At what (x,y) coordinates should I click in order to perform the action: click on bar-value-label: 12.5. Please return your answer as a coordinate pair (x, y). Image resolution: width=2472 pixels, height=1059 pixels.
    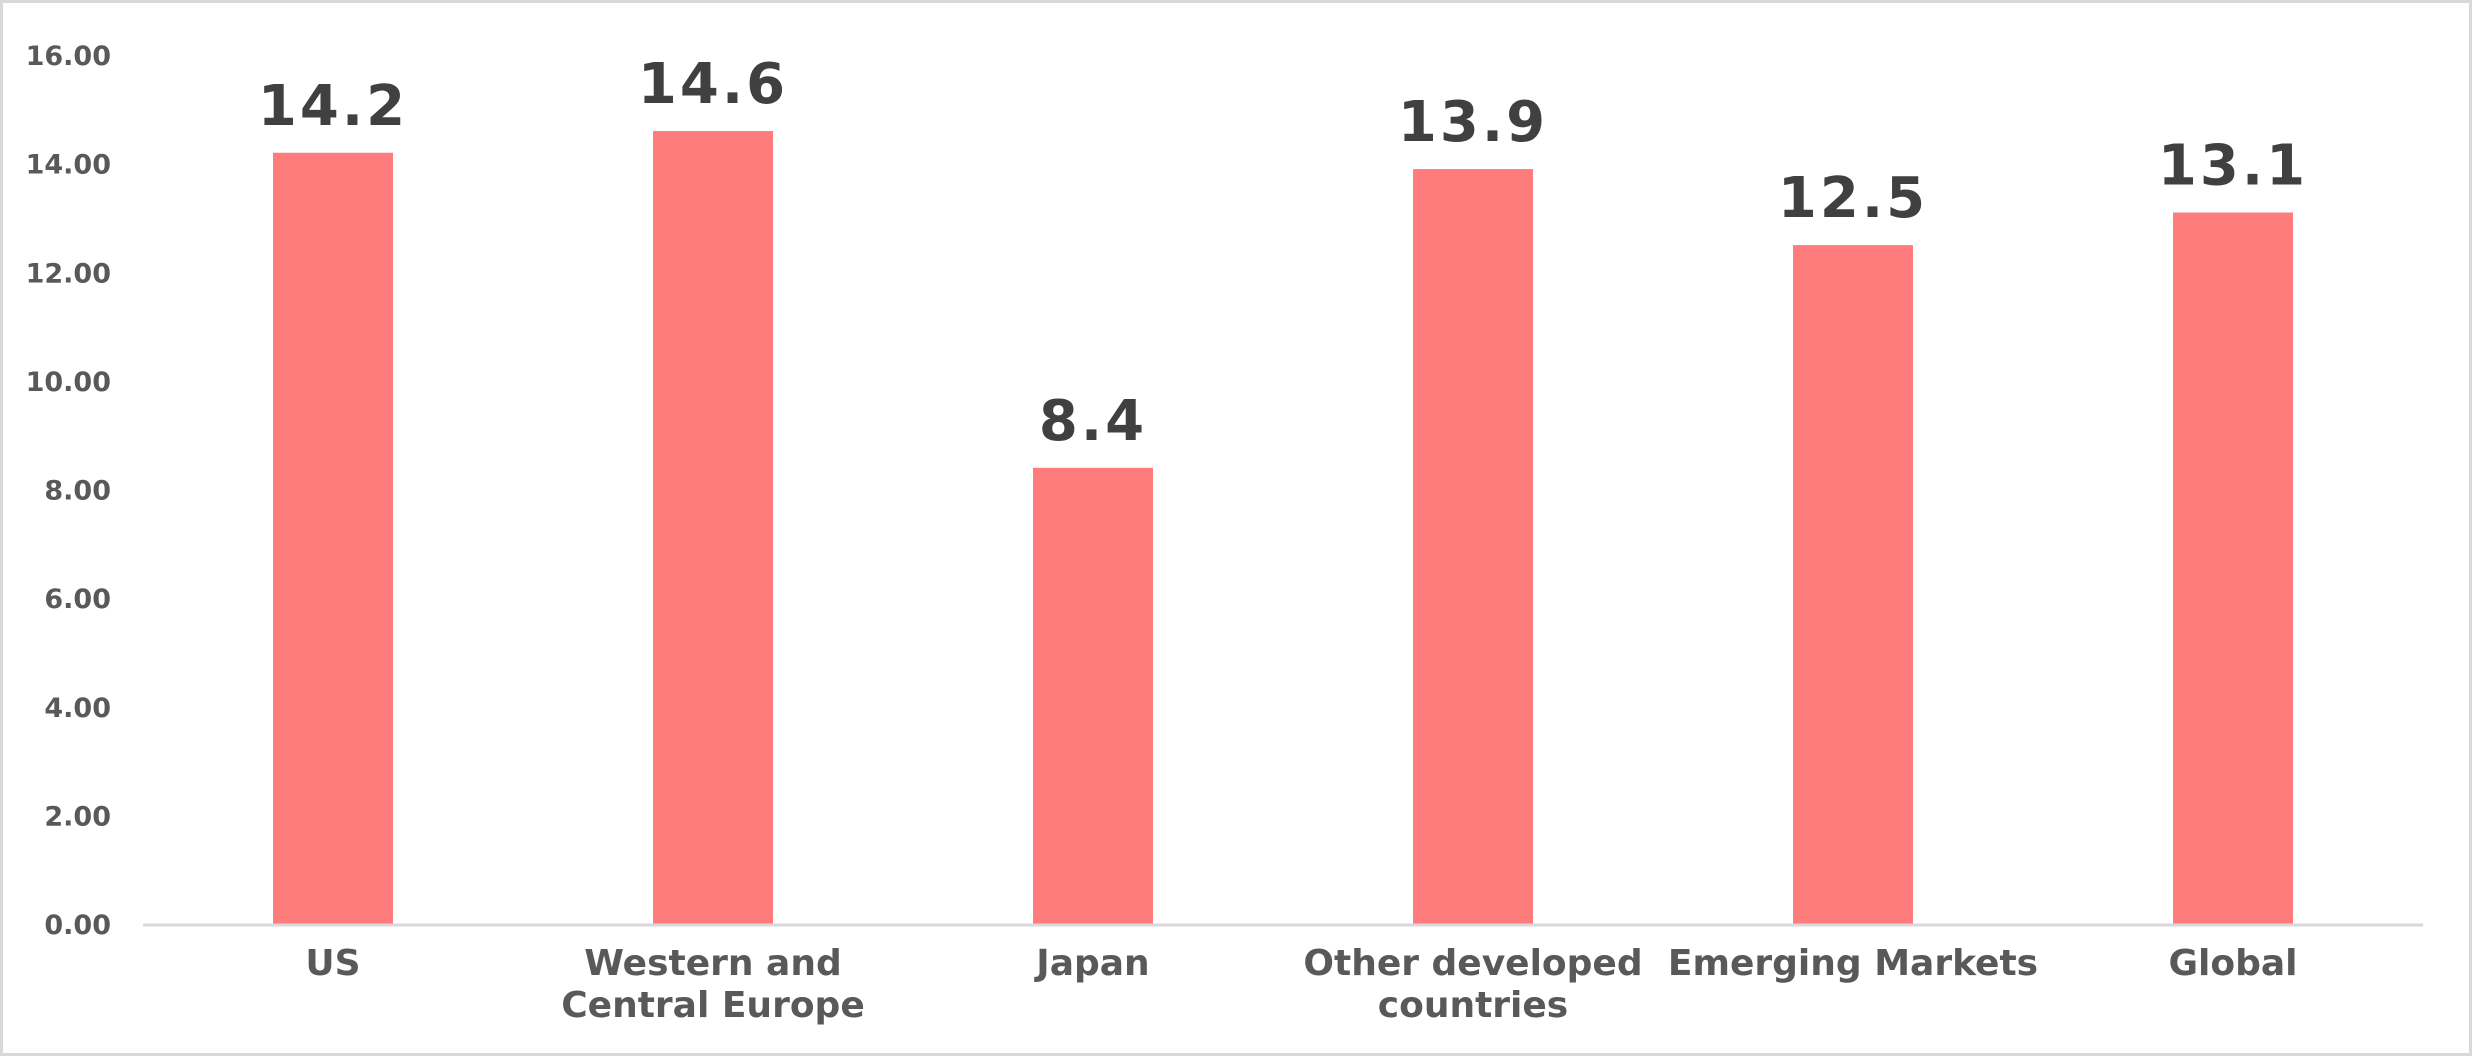
    Looking at the image, I should click on (1853, 198).